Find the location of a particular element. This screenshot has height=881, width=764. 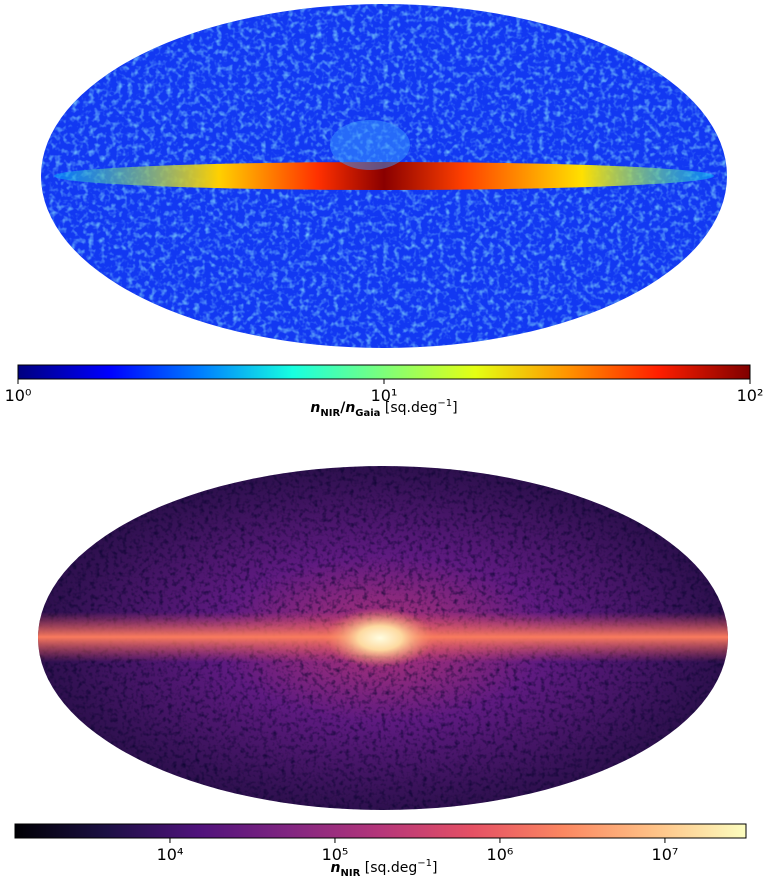

label-part: / is located at coordinates (343, 408).